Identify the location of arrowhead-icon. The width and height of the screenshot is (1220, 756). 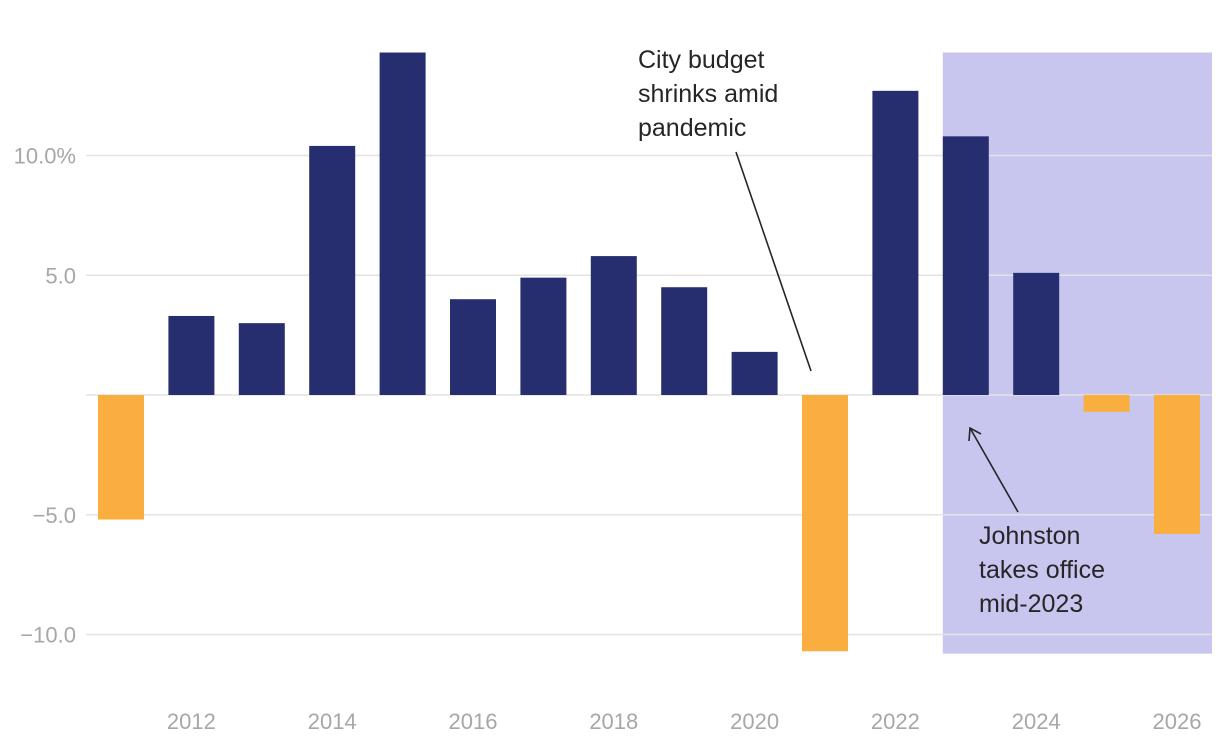
(975, 434).